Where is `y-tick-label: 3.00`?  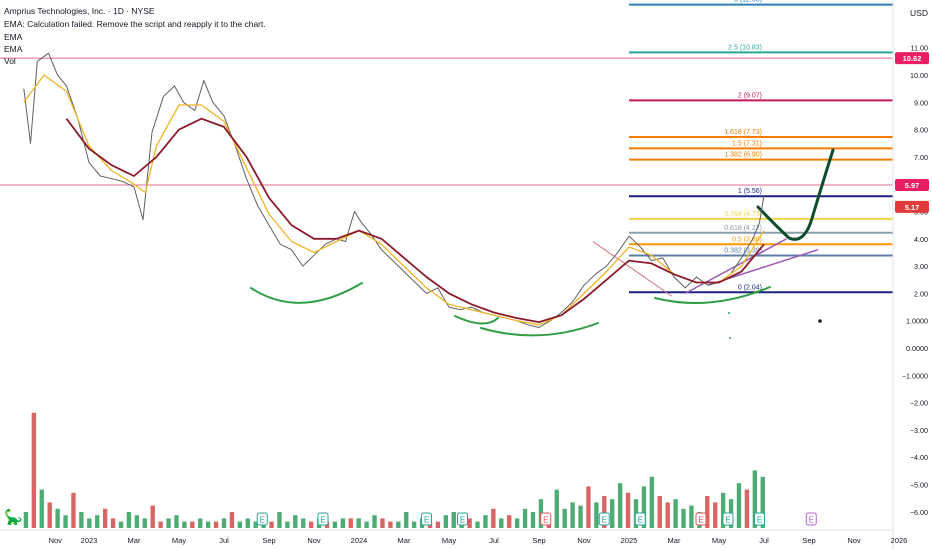
y-tick-label: 3.00 is located at coordinates (921, 266).